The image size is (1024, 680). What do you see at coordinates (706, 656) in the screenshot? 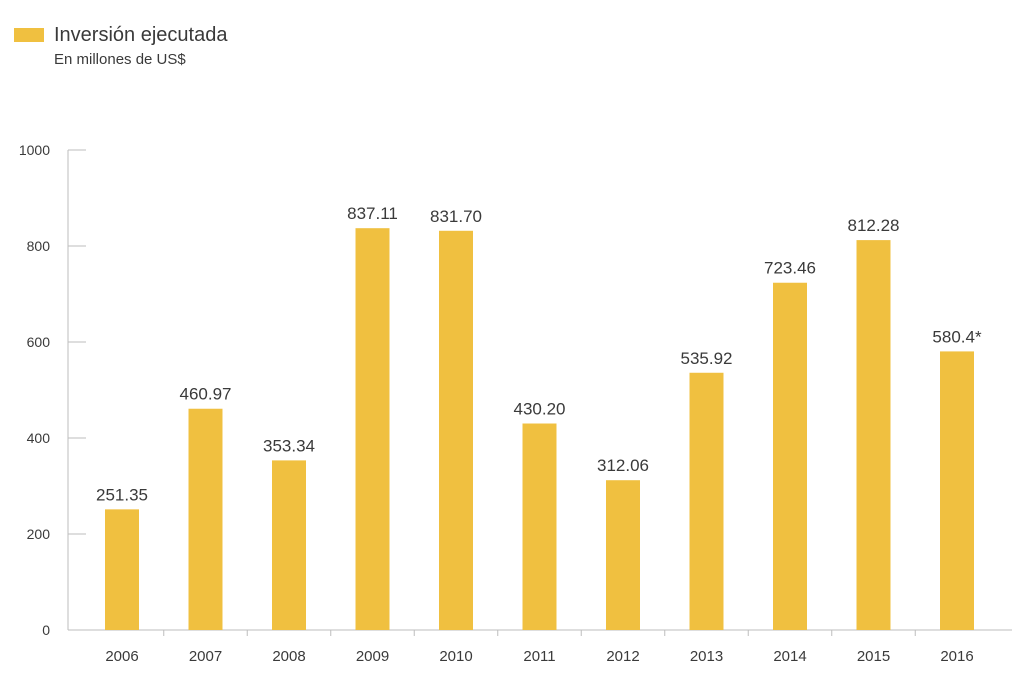
I see `x-tick-label-2013: 2013` at bounding box center [706, 656].